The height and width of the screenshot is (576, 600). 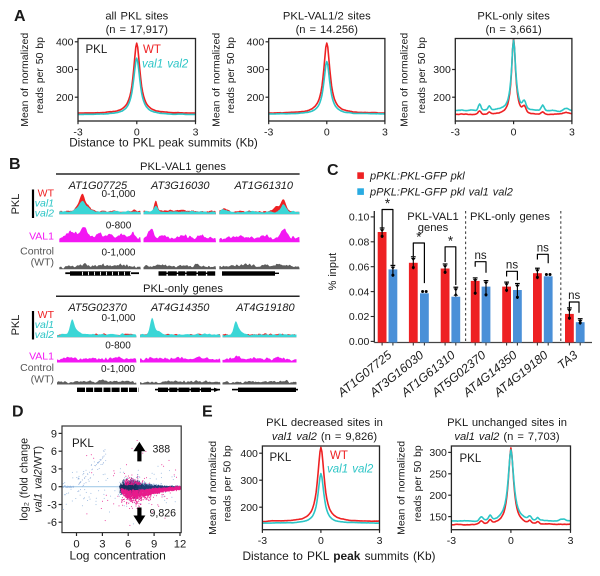 What do you see at coordinates (25, 479) in the screenshot?
I see `svg-text: log₂ (fold change` at bounding box center [25, 479].